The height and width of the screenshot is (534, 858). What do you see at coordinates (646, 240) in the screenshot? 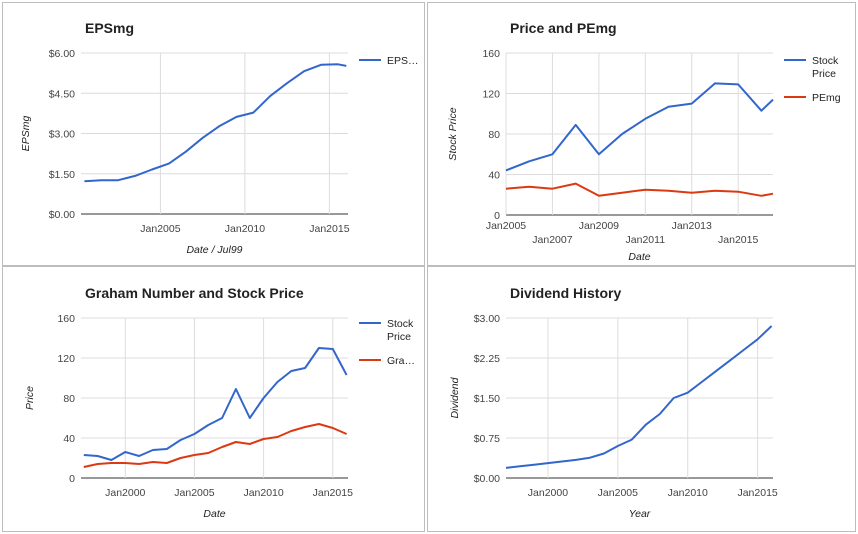
I see `x-tick-label: Jan2011` at bounding box center [646, 240].